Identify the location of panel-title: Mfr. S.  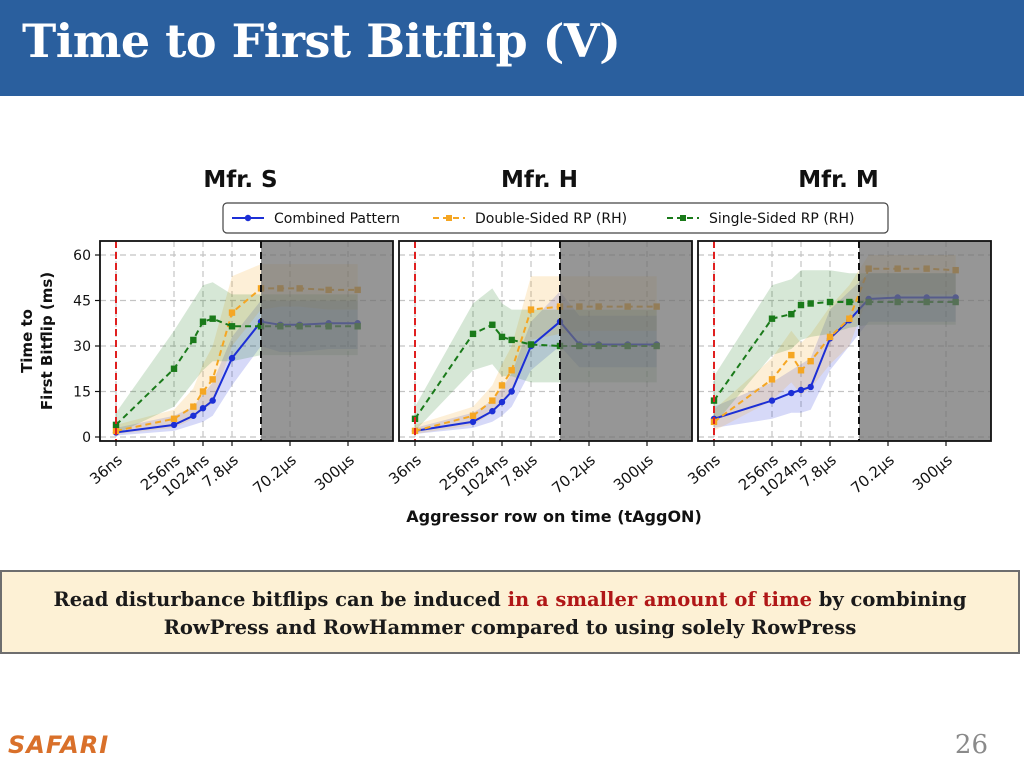
(240, 180).